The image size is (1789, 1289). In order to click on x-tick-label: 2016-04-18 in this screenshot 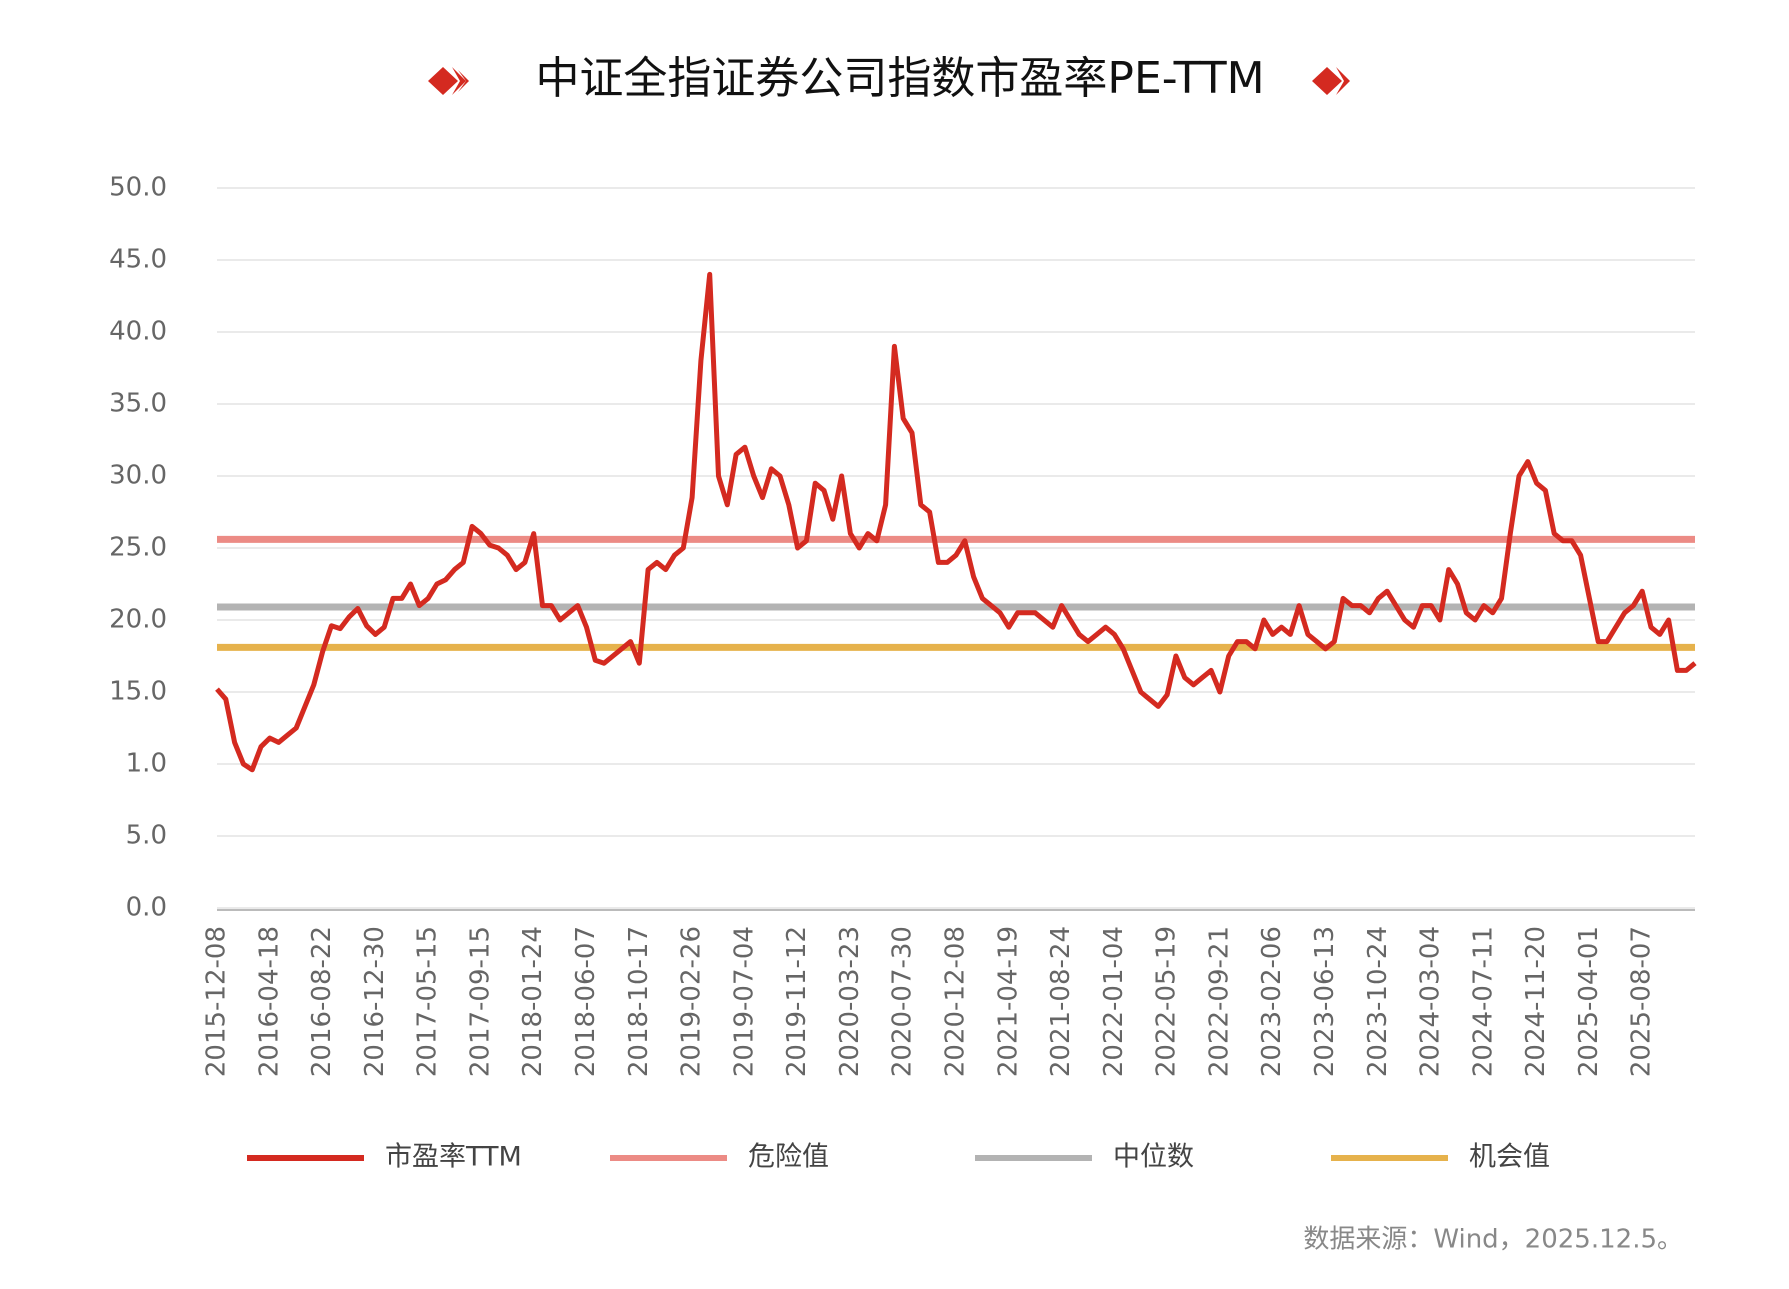, I will do `click(269, 1001)`.